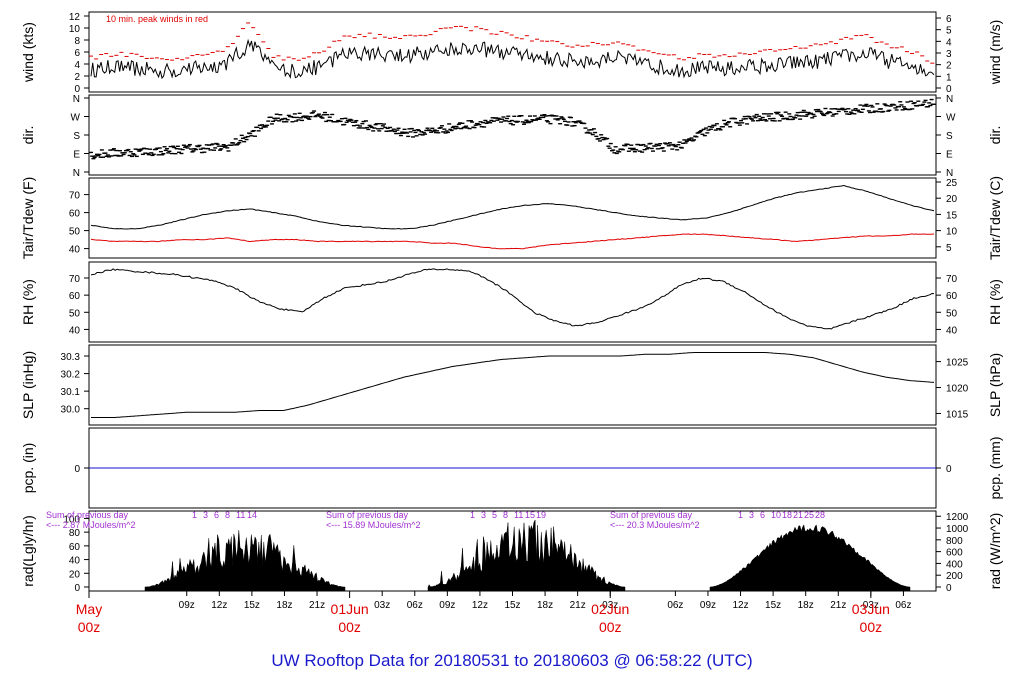  What do you see at coordinates (512, 59) in the screenshot?
I see `wind-series` at bounding box center [512, 59].